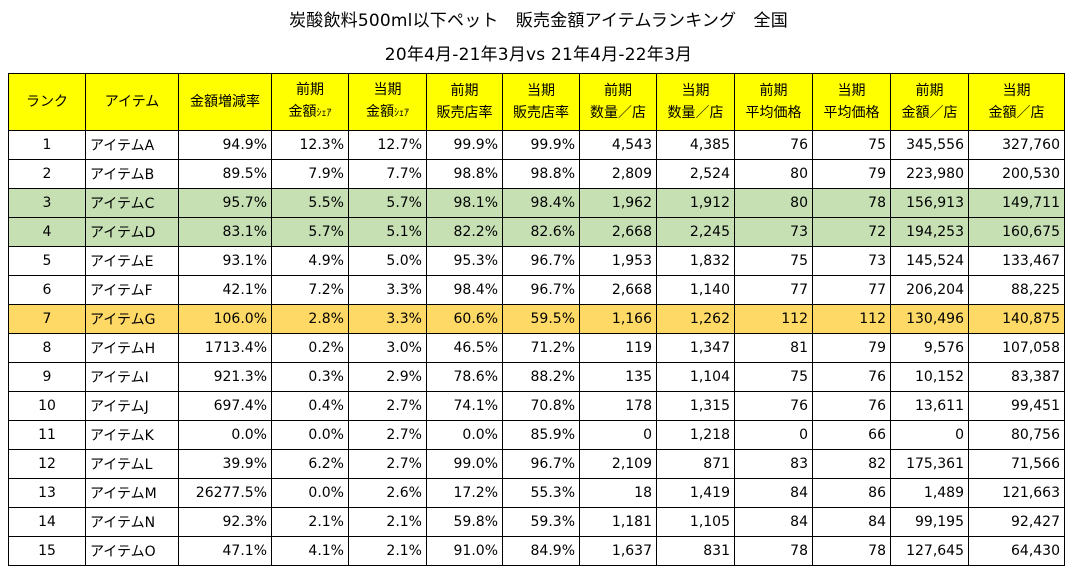 Image resolution: width=1077 pixels, height=567 pixels. Describe the element at coordinates (47, 290) in the screenshot. I see `rank-cell: 6` at that location.